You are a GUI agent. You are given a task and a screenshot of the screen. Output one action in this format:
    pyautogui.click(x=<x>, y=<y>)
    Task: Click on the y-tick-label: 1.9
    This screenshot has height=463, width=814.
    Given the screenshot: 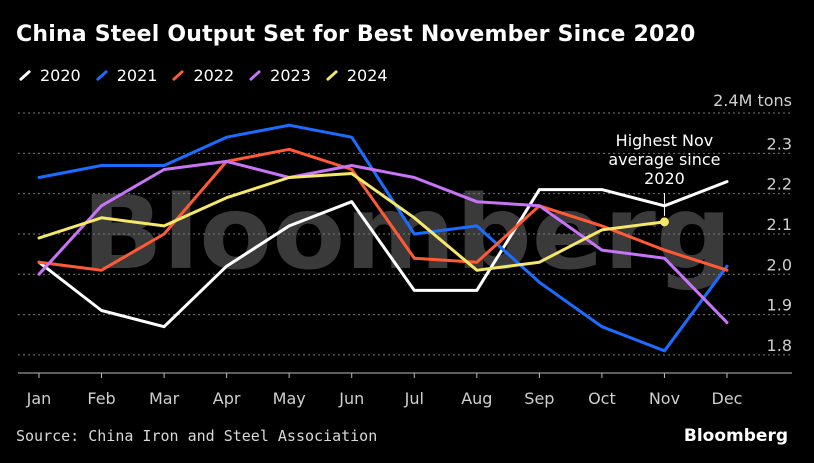 What is the action you would take?
    pyautogui.click(x=779, y=305)
    